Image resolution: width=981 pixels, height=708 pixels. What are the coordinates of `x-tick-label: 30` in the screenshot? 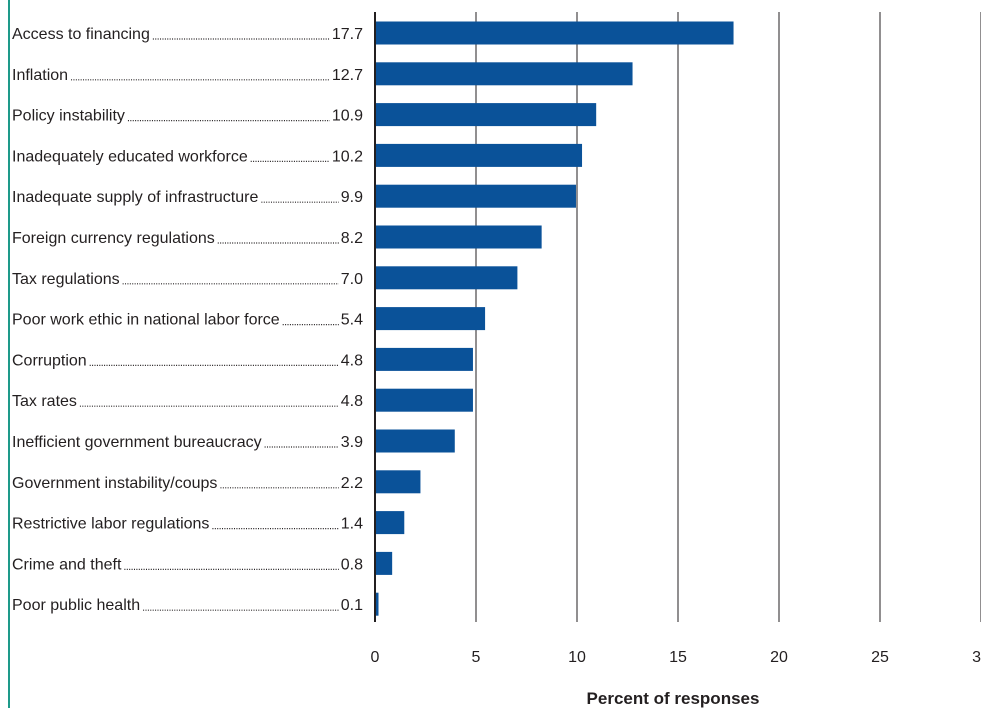 It's located at (976, 657).